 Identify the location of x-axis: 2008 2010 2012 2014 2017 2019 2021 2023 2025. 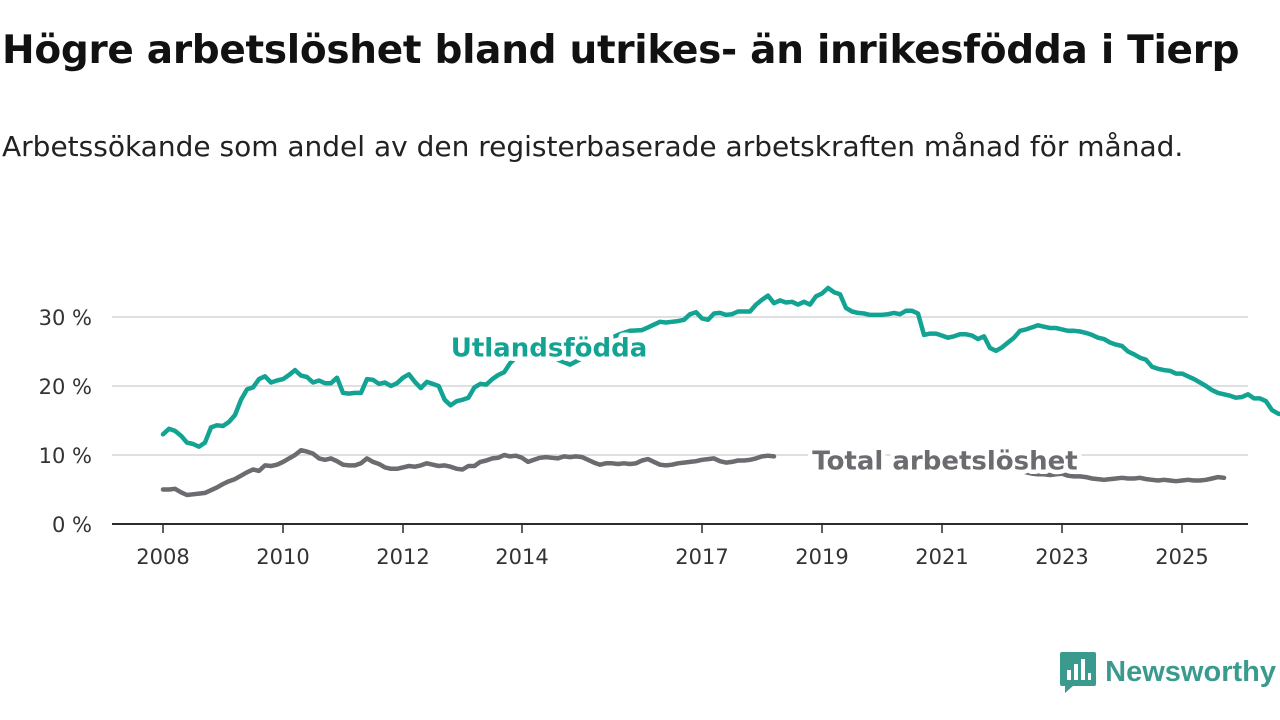
(680, 546).